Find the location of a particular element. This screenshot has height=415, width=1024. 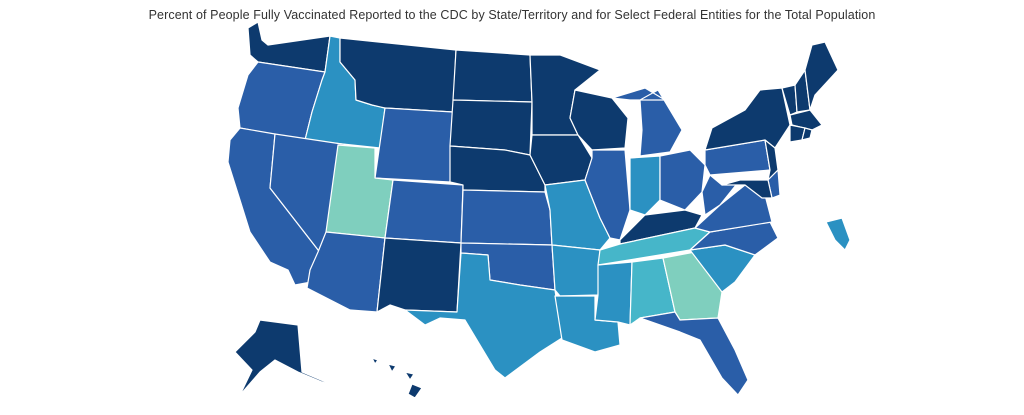

state-IN is located at coordinates (645, 185).